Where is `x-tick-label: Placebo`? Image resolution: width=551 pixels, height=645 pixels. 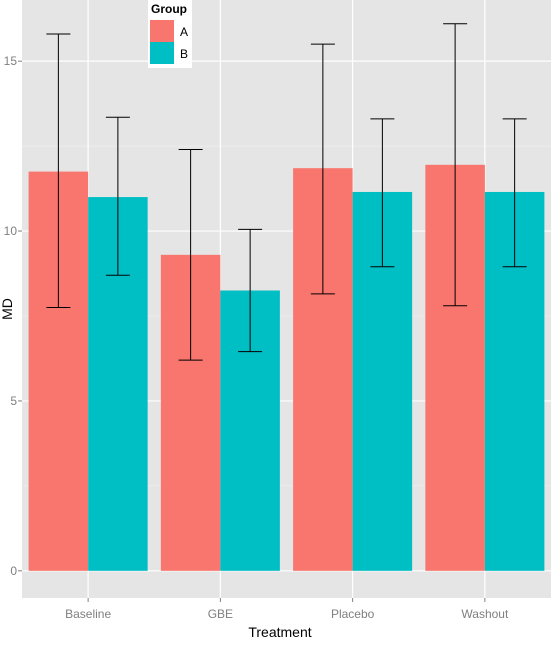 x-tick-label: Placebo is located at coordinates (353, 614).